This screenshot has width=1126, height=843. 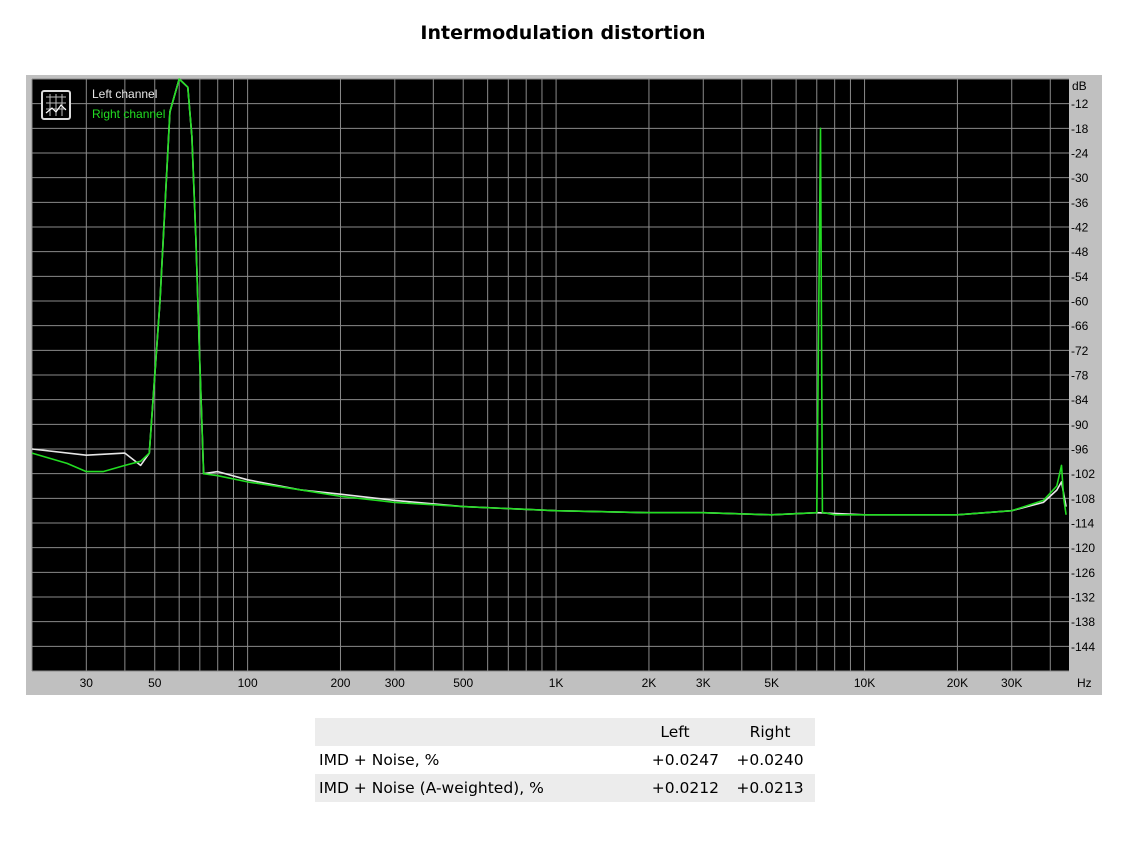 I want to click on results-right-value: +0.0213, so click(x=770, y=788).